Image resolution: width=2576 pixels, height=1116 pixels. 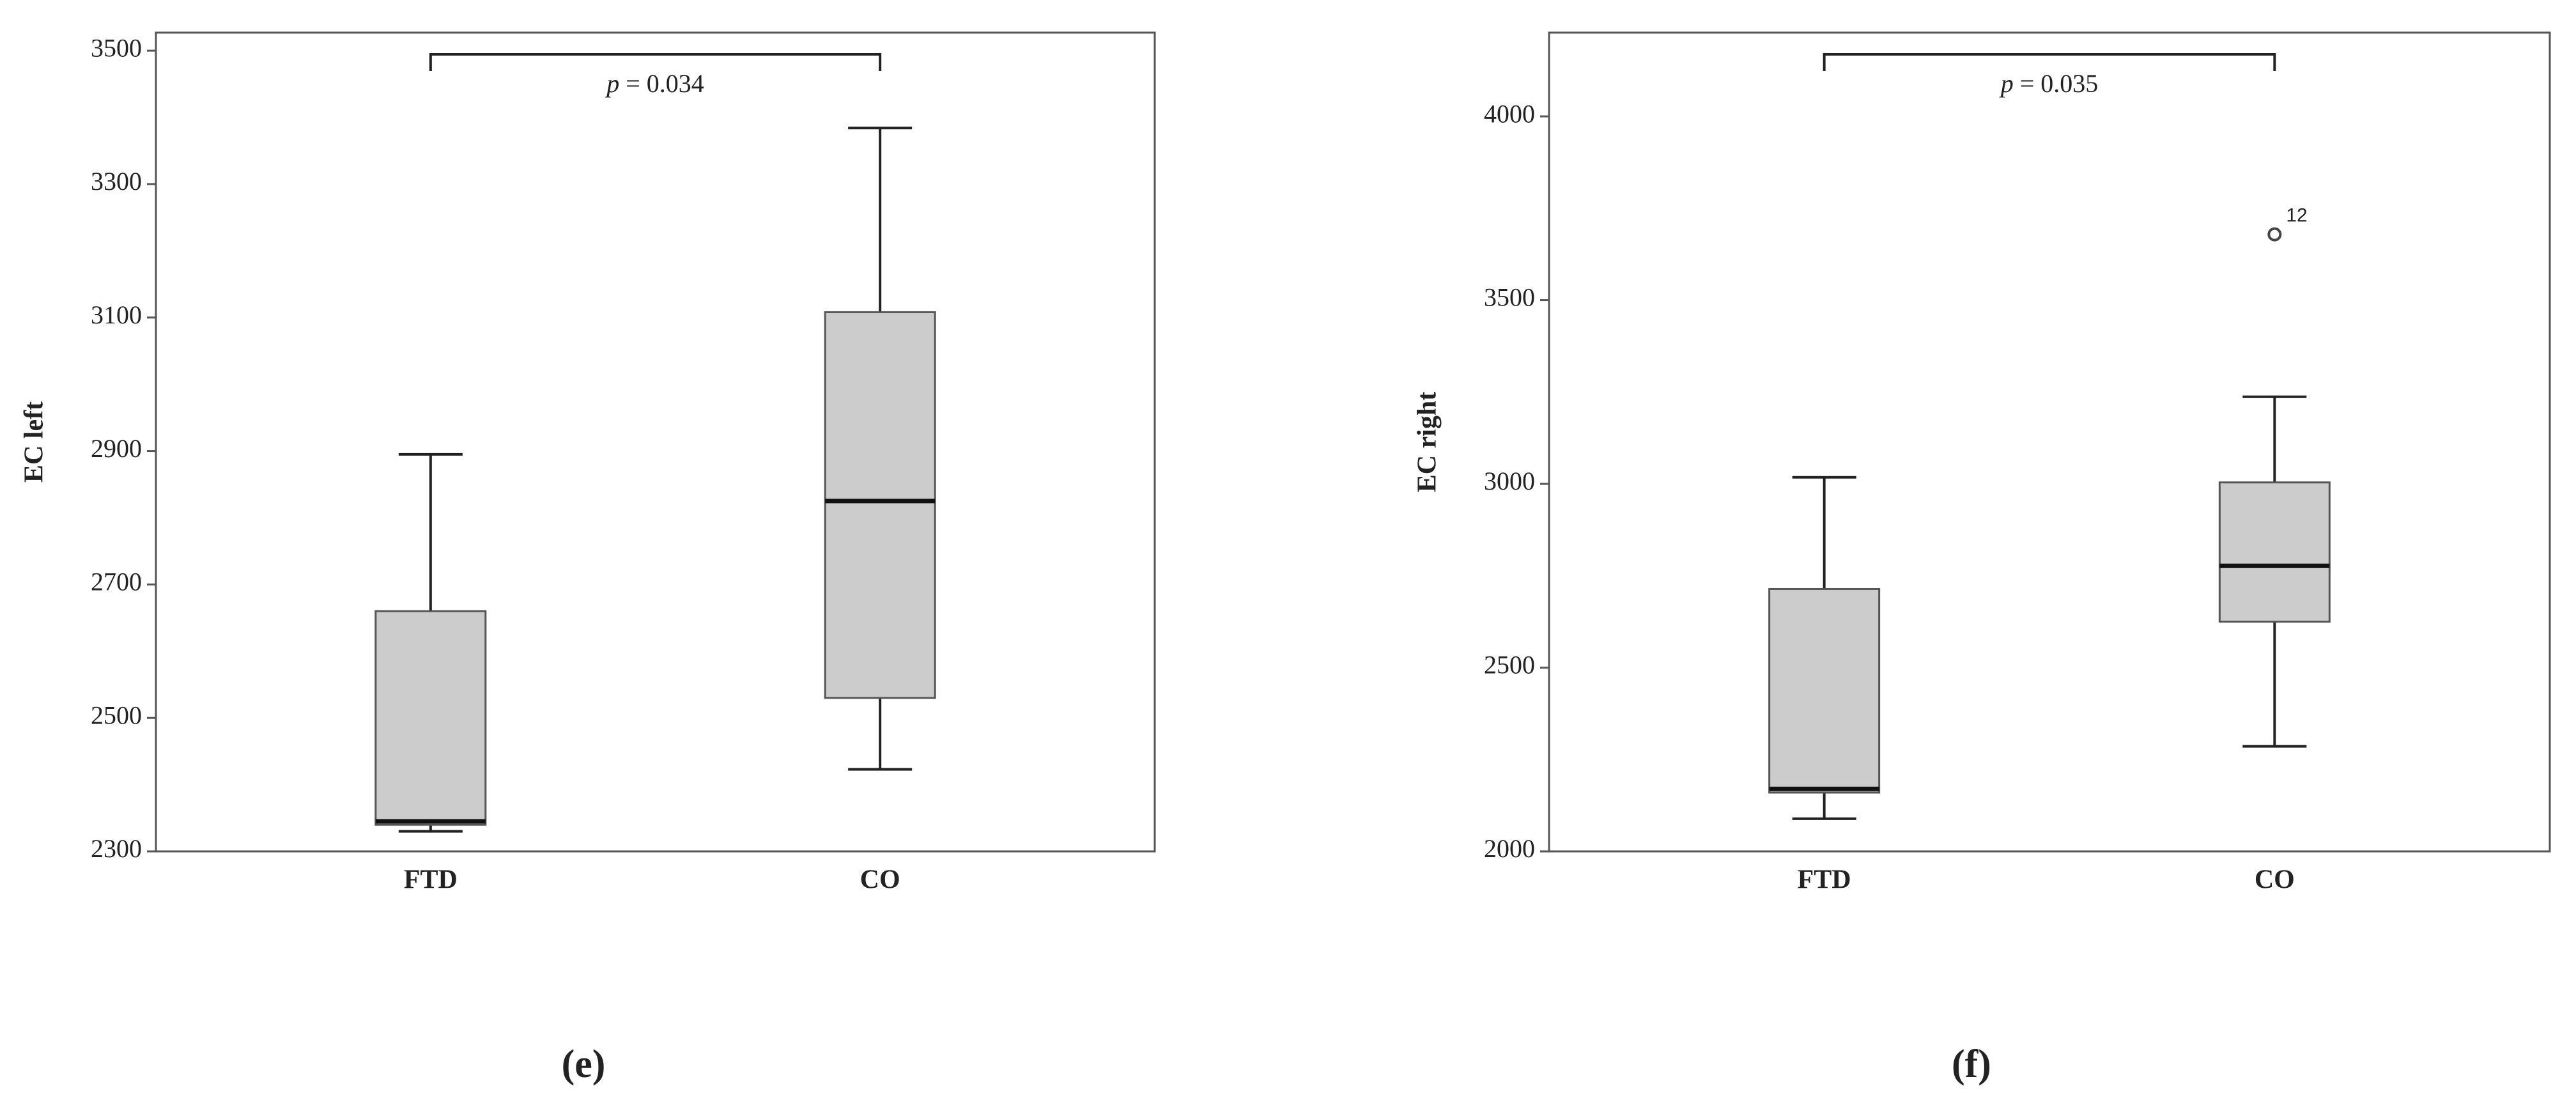 I want to click on y-axis-label: EC left, so click(x=34, y=442).